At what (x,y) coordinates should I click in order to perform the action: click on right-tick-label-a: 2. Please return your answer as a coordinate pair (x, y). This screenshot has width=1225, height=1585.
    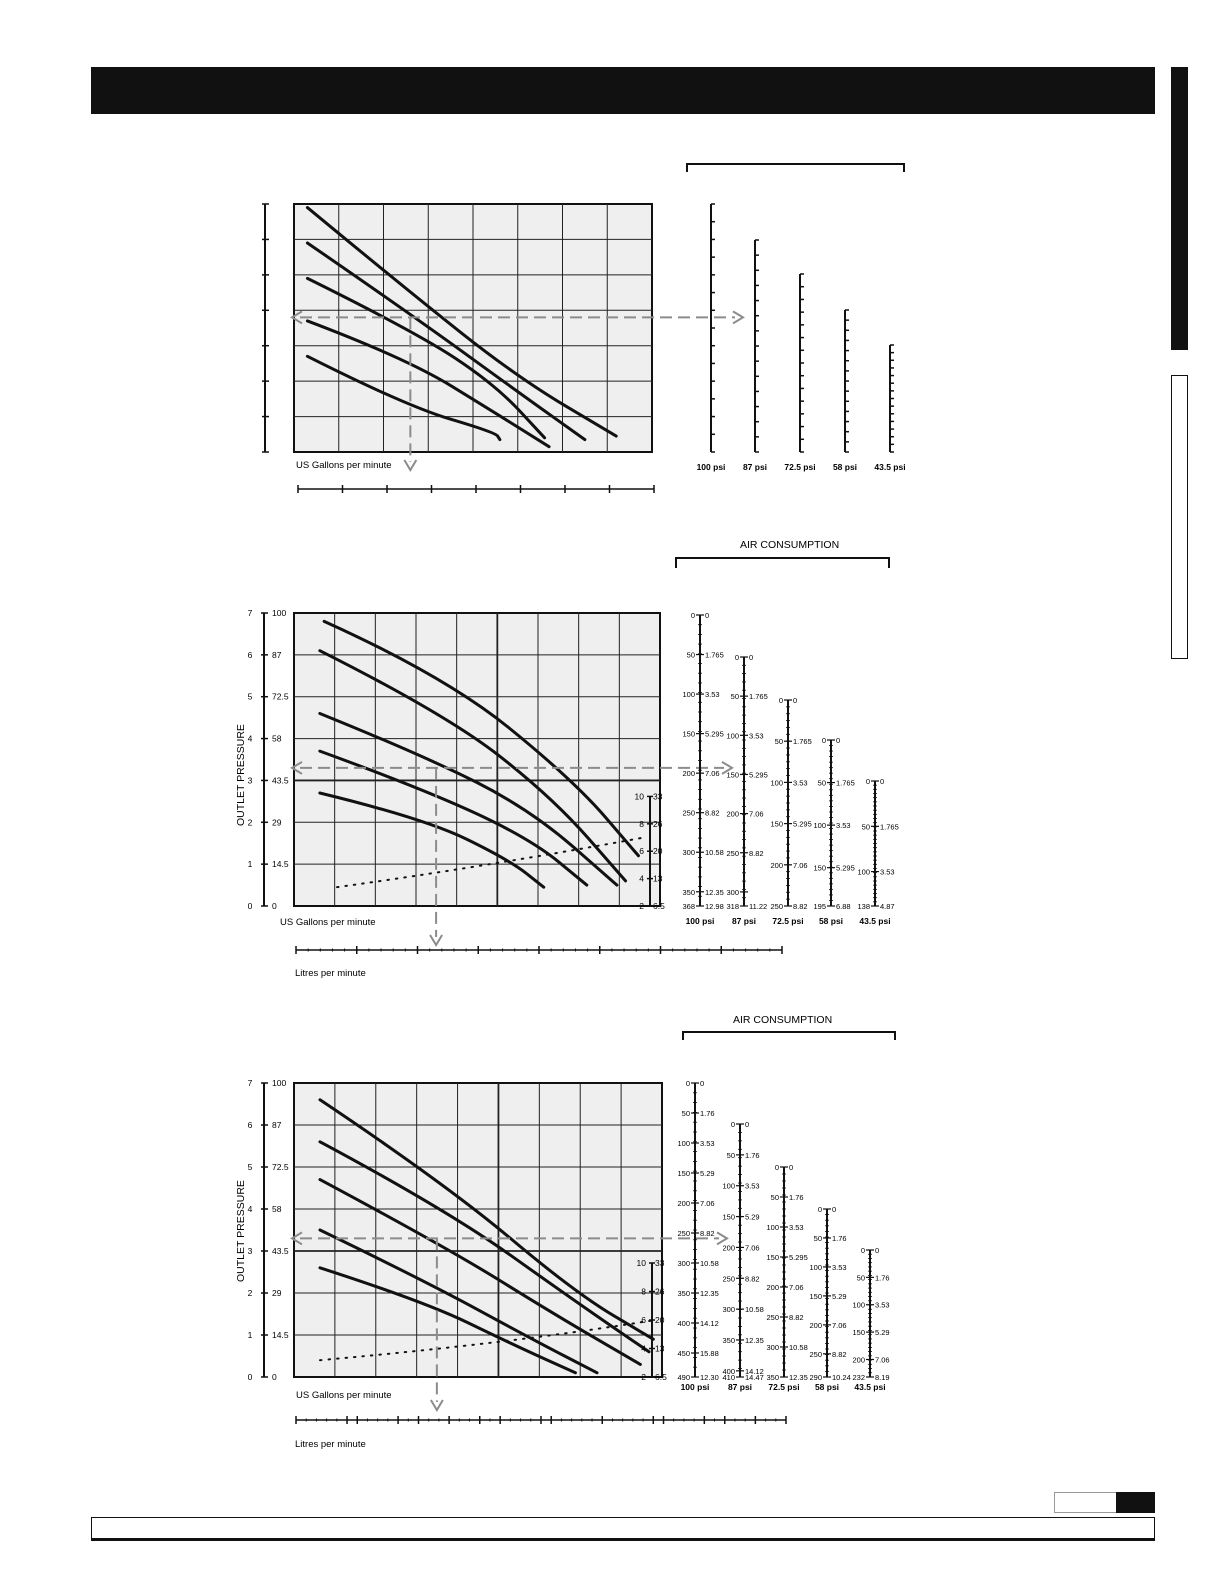
    Looking at the image, I should click on (643, 1377).